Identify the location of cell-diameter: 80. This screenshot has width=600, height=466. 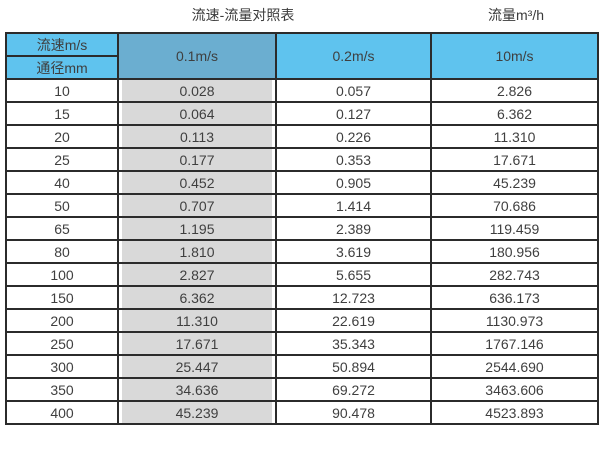
(62, 251).